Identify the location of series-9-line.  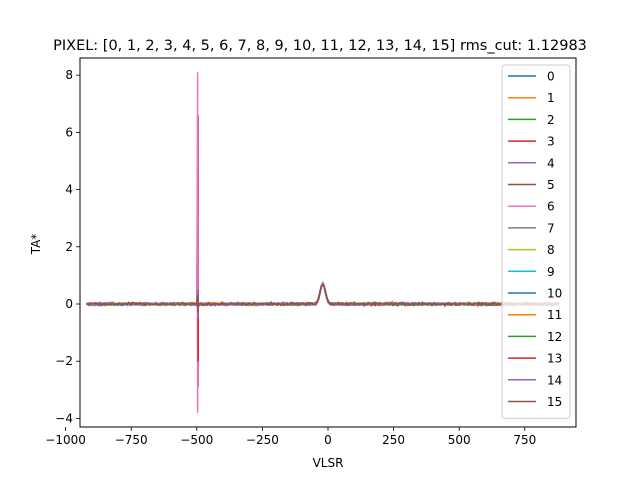
(322, 297).